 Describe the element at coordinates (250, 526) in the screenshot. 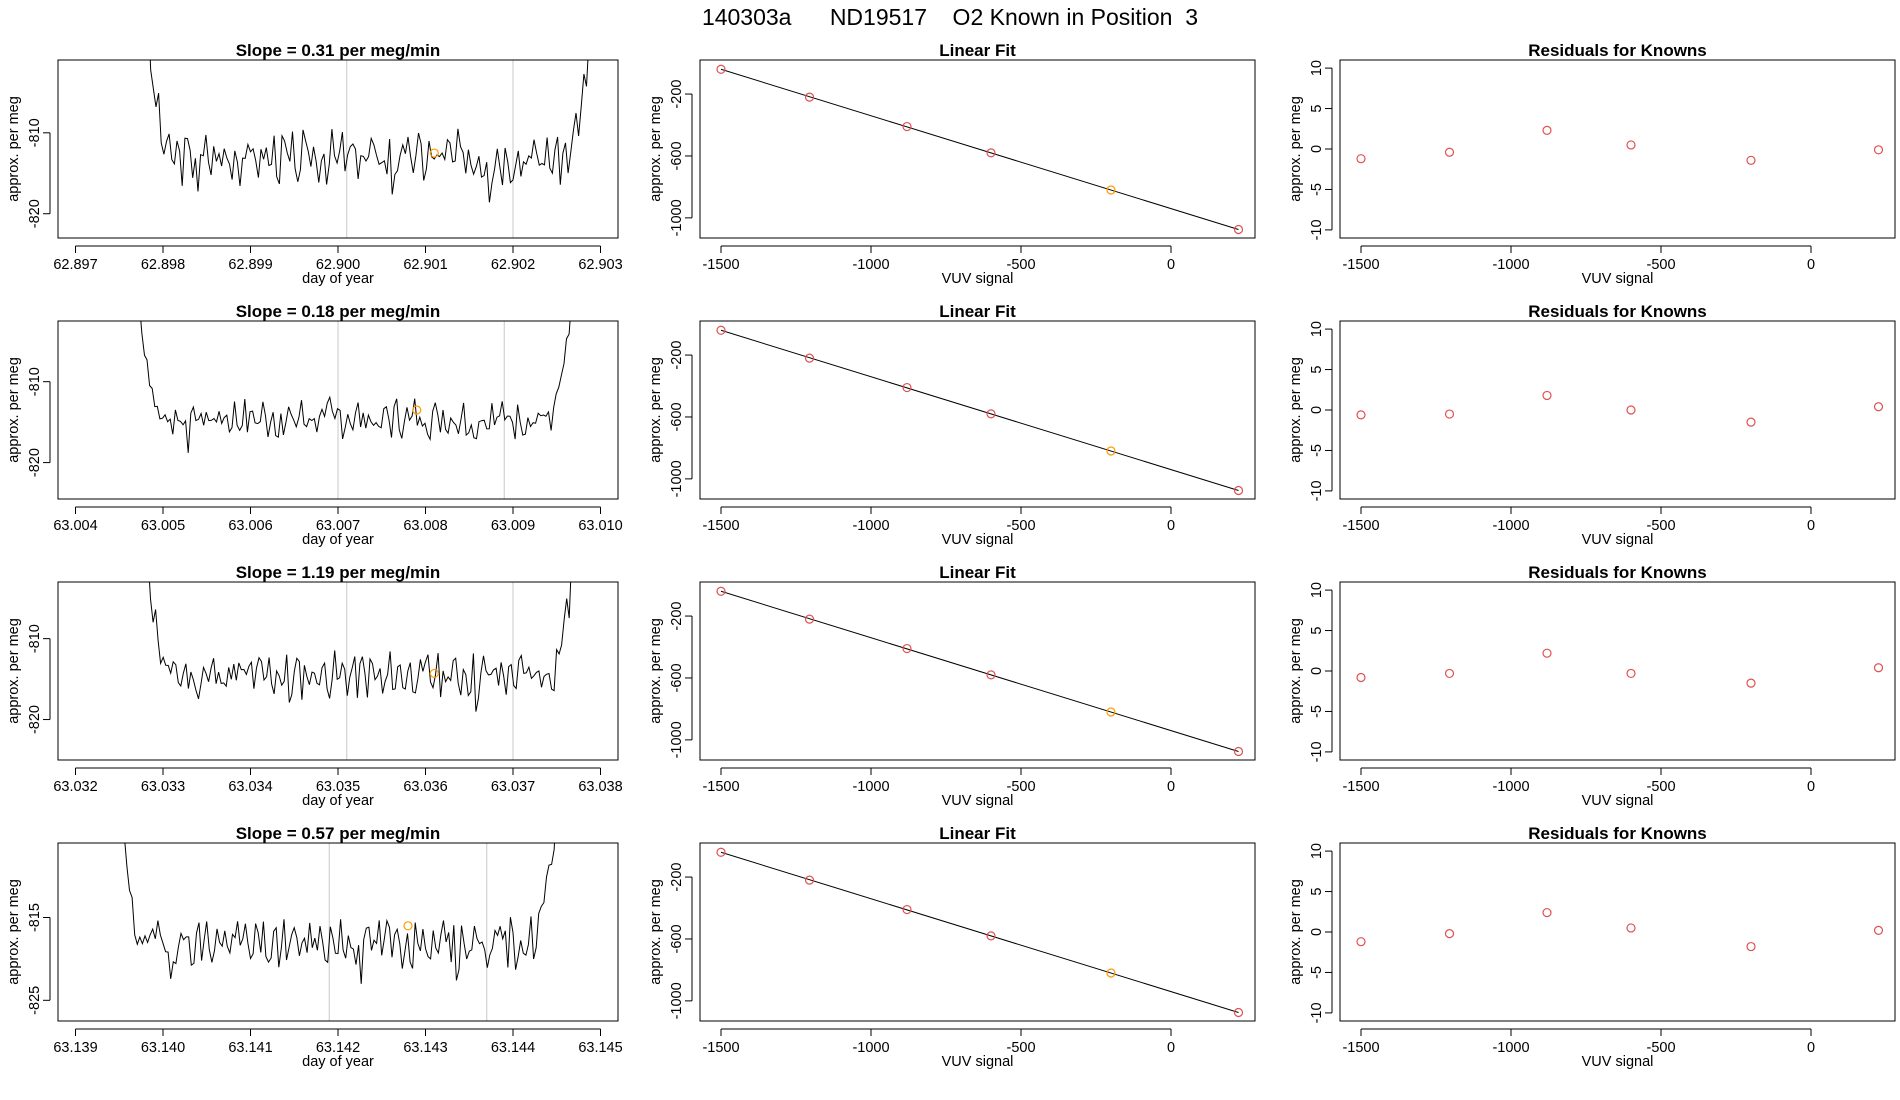

I see `x-tick-label: 63.006` at that location.